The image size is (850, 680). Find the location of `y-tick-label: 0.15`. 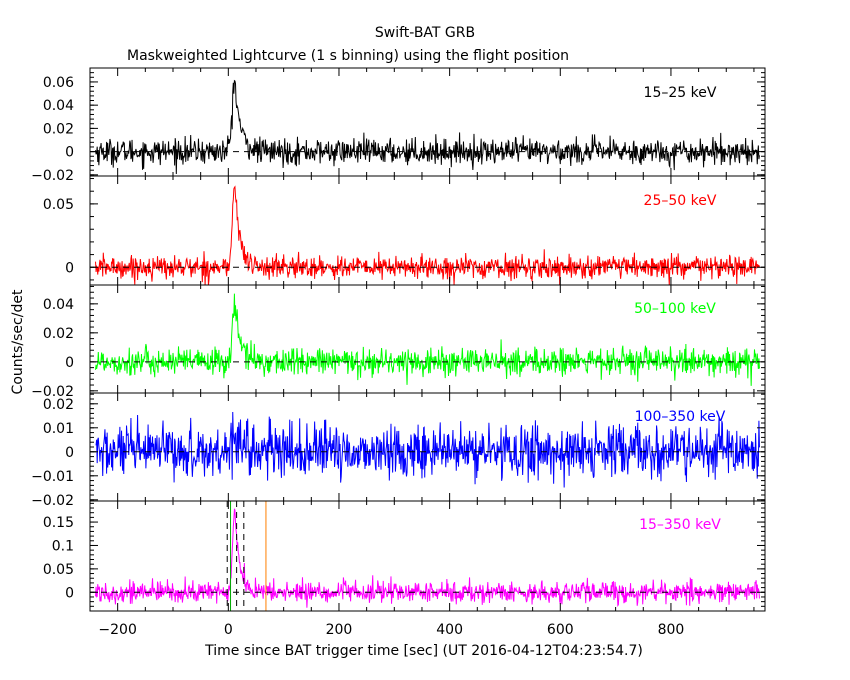

y-tick-label: 0.15 is located at coordinates (58, 523).